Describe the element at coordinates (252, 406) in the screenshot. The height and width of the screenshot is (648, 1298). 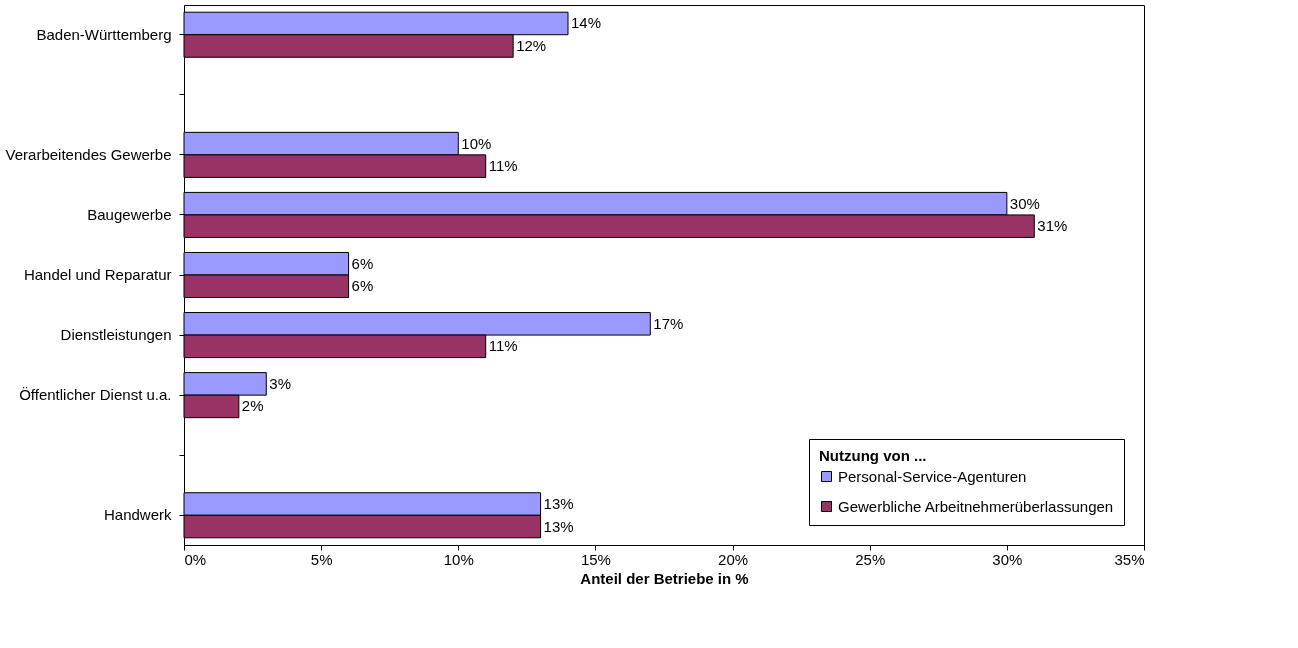
I see `data-label: 2%` at that location.